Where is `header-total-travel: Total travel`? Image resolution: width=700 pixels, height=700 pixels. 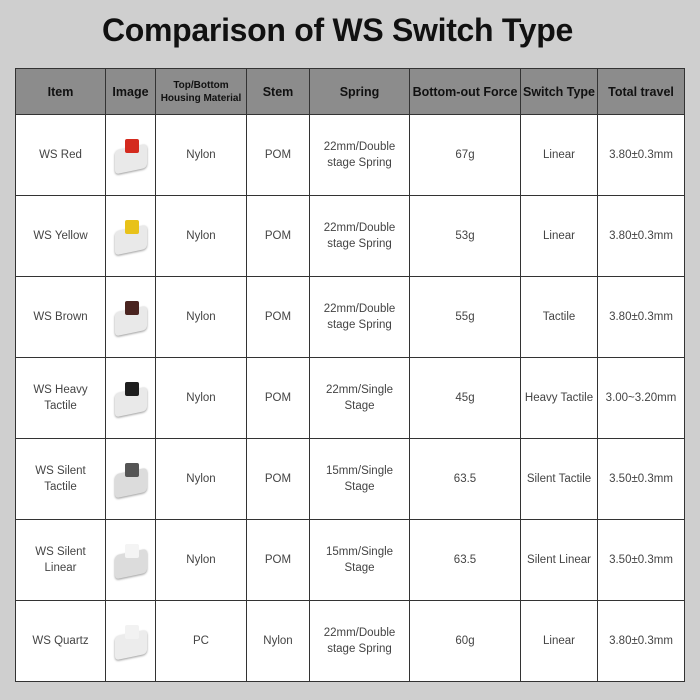 header-total-travel: Total travel is located at coordinates (641, 91).